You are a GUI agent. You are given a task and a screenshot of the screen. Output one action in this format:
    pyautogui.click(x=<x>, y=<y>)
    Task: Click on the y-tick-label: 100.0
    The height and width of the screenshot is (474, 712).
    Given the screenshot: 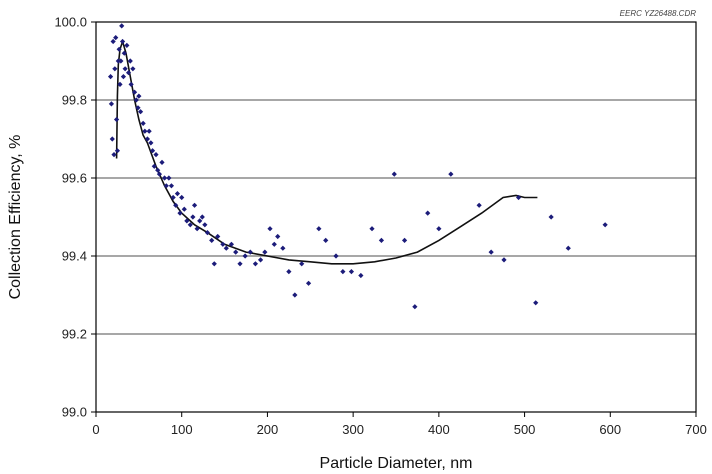 What is the action you would take?
    pyautogui.click(x=70, y=22)
    